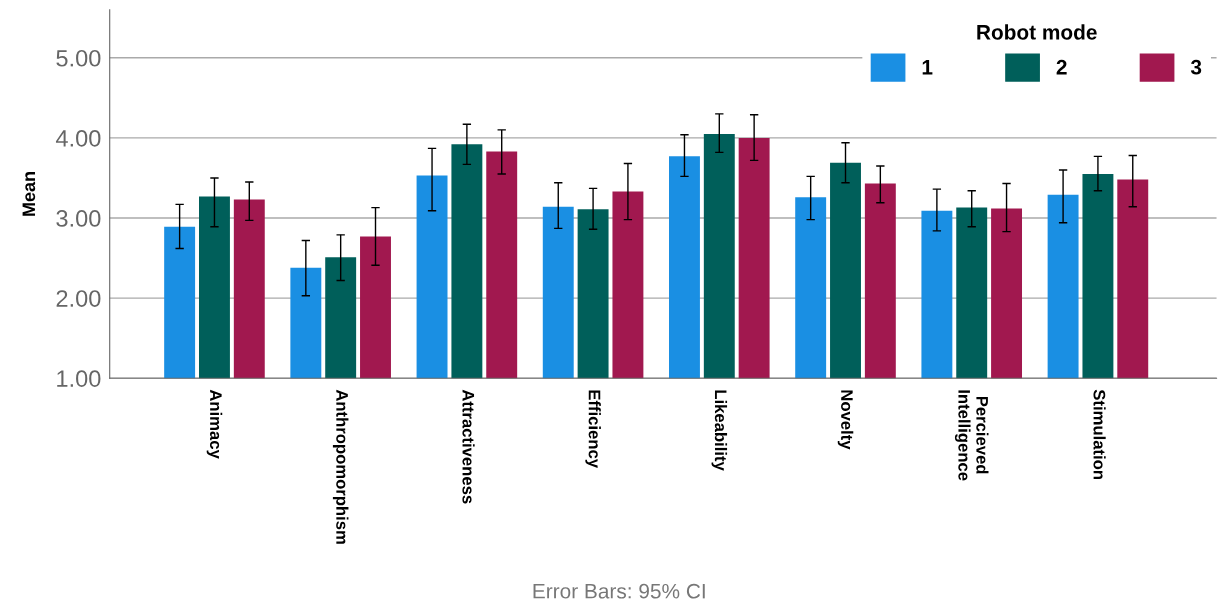 The image size is (1219, 610). I want to click on legend-label: 1, so click(927, 67).